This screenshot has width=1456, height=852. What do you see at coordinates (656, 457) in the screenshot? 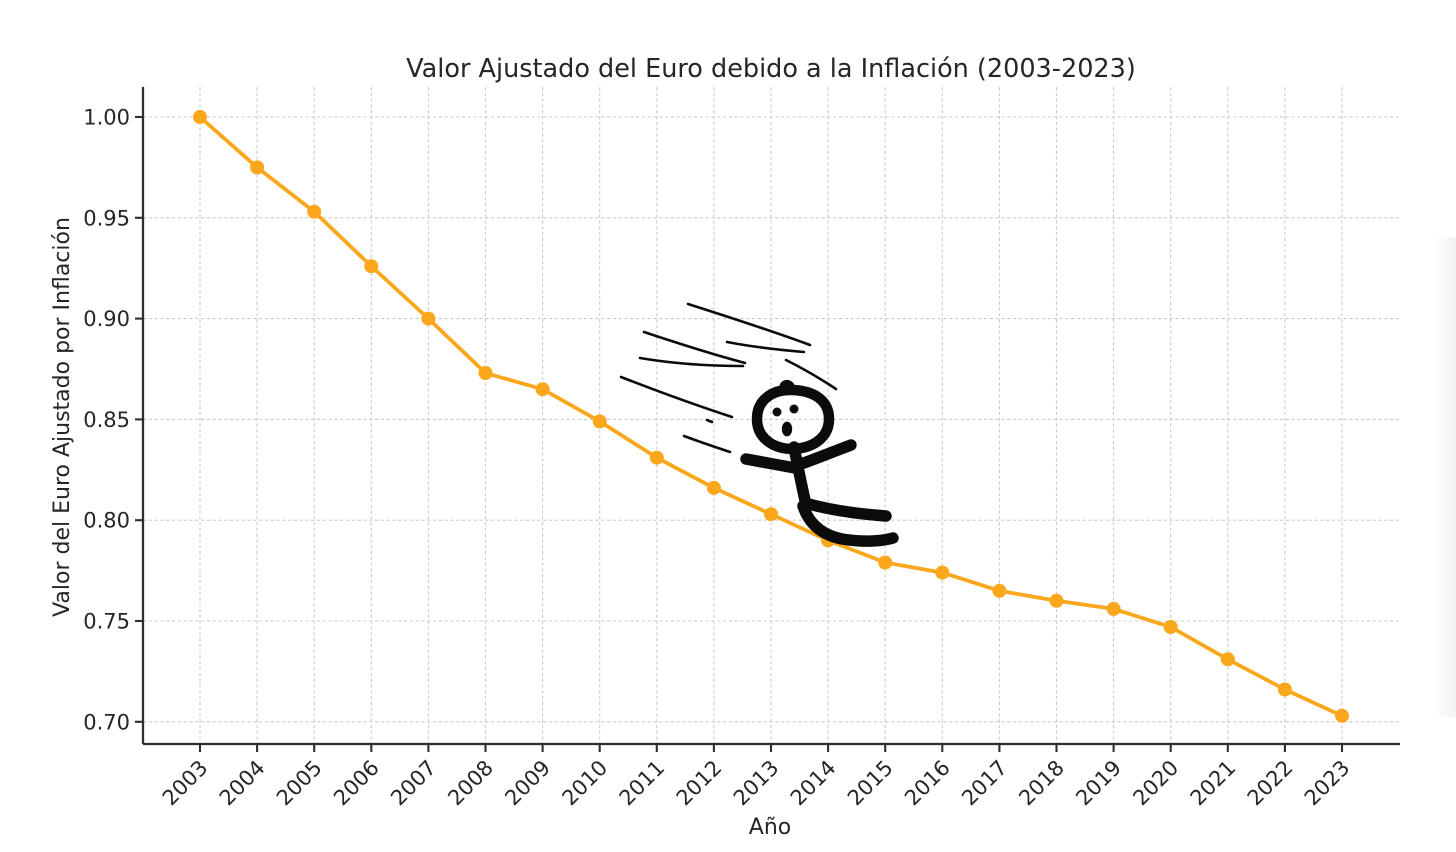
I see `data-point-2011` at bounding box center [656, 457].